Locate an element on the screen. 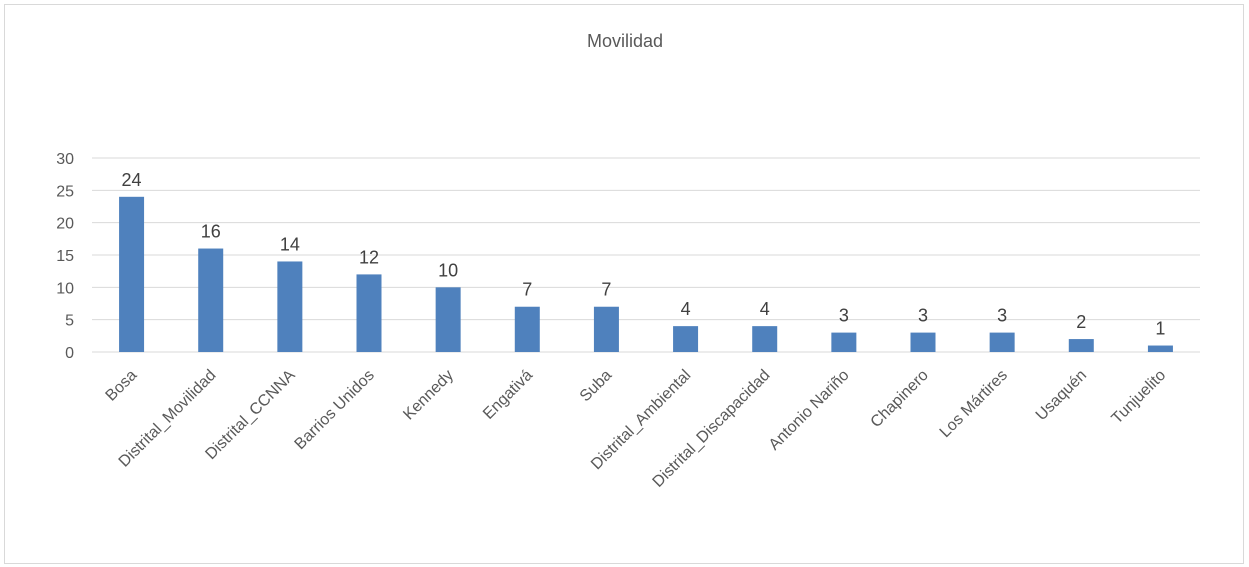 The width and height of the screenshot is (1249, 567). y-tick-label: 15 is located at coordinates (65, 256).